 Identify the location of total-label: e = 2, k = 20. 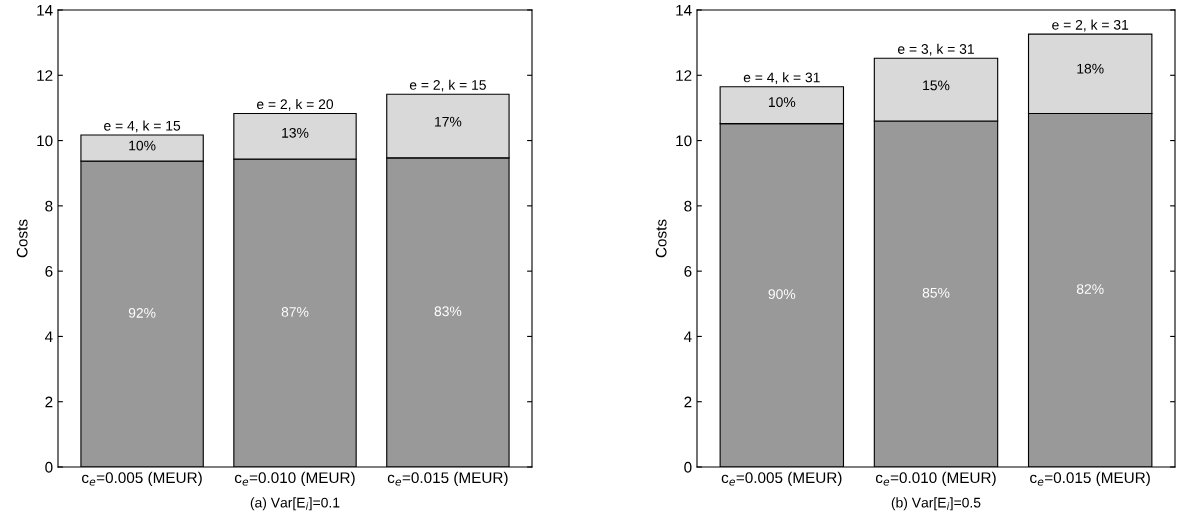
(295, 104).